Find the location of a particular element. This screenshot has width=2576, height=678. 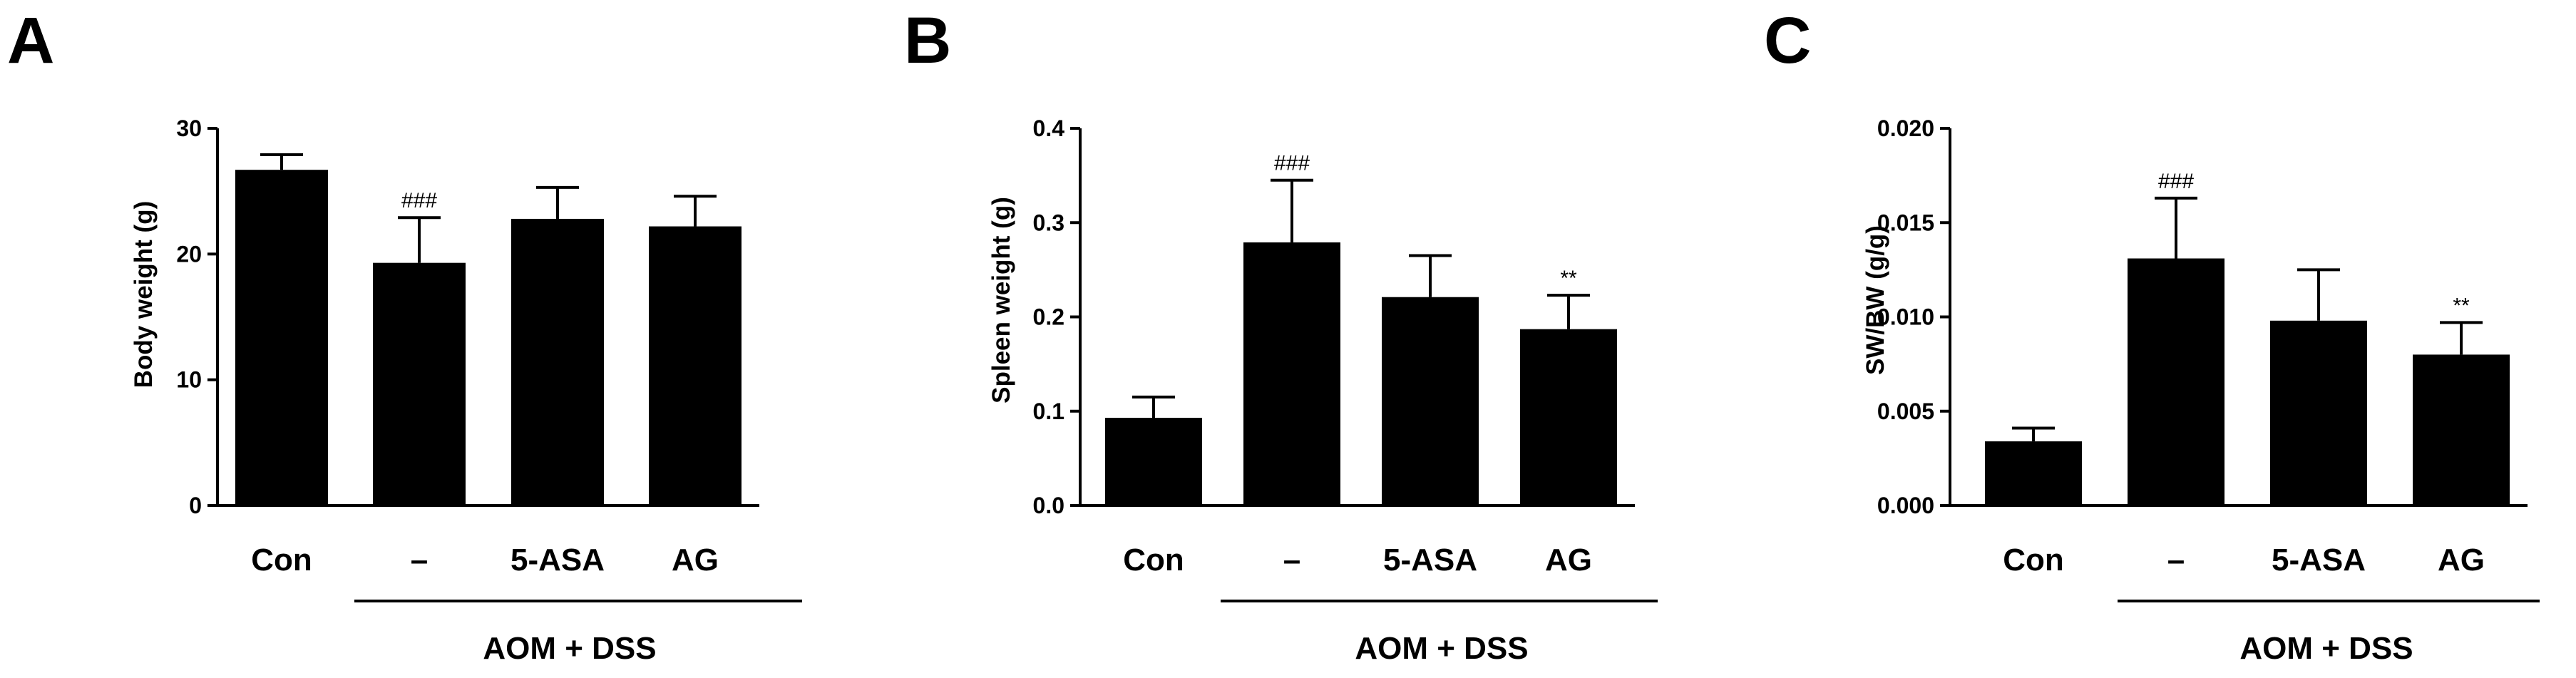

y-axis-label: Body weight (g) is located at coordinates (144, 294).